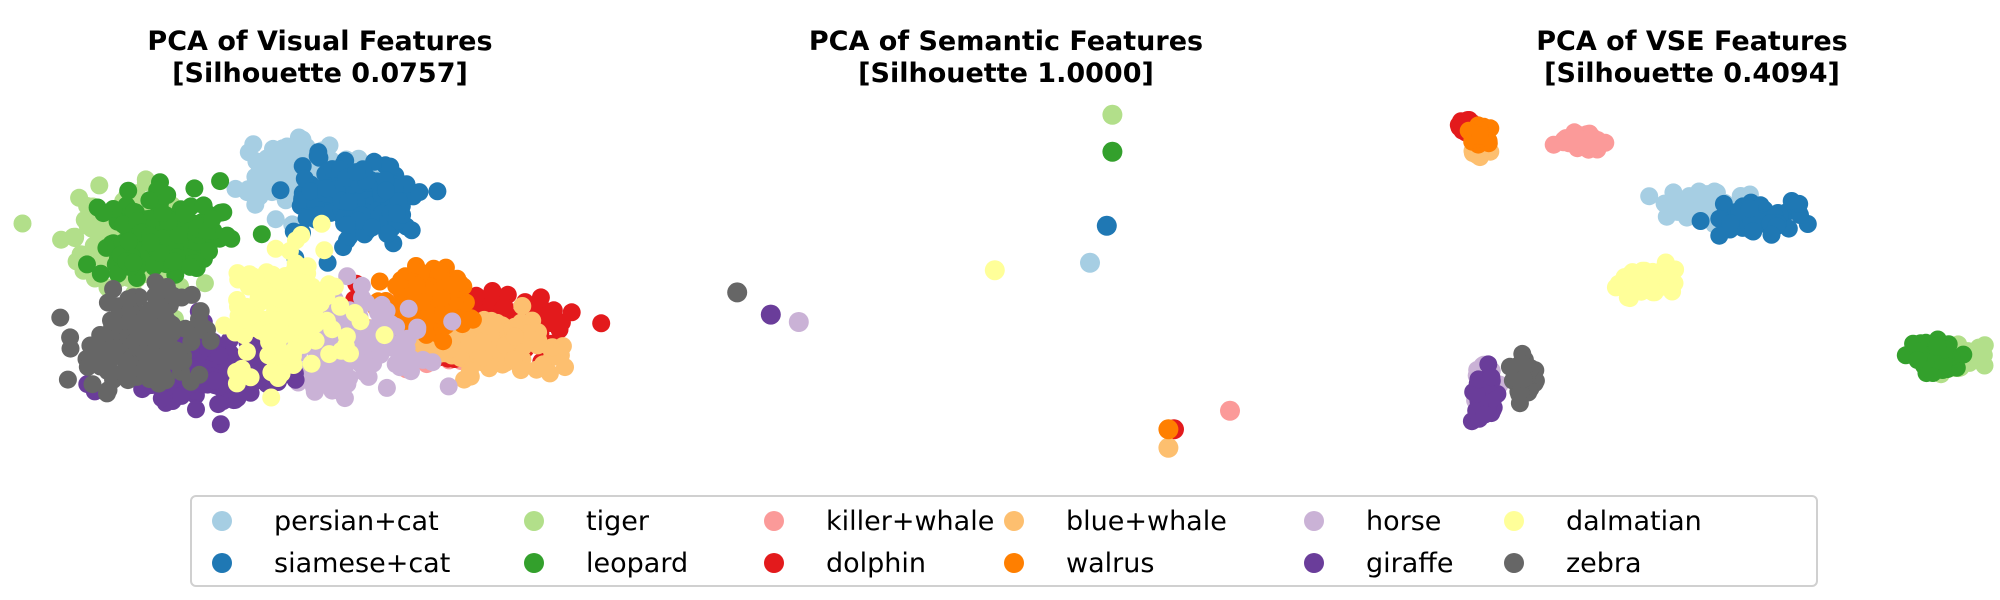 This screenshot has width=2000, height=600. I want to click on series-tiger, so click(1112, 114).